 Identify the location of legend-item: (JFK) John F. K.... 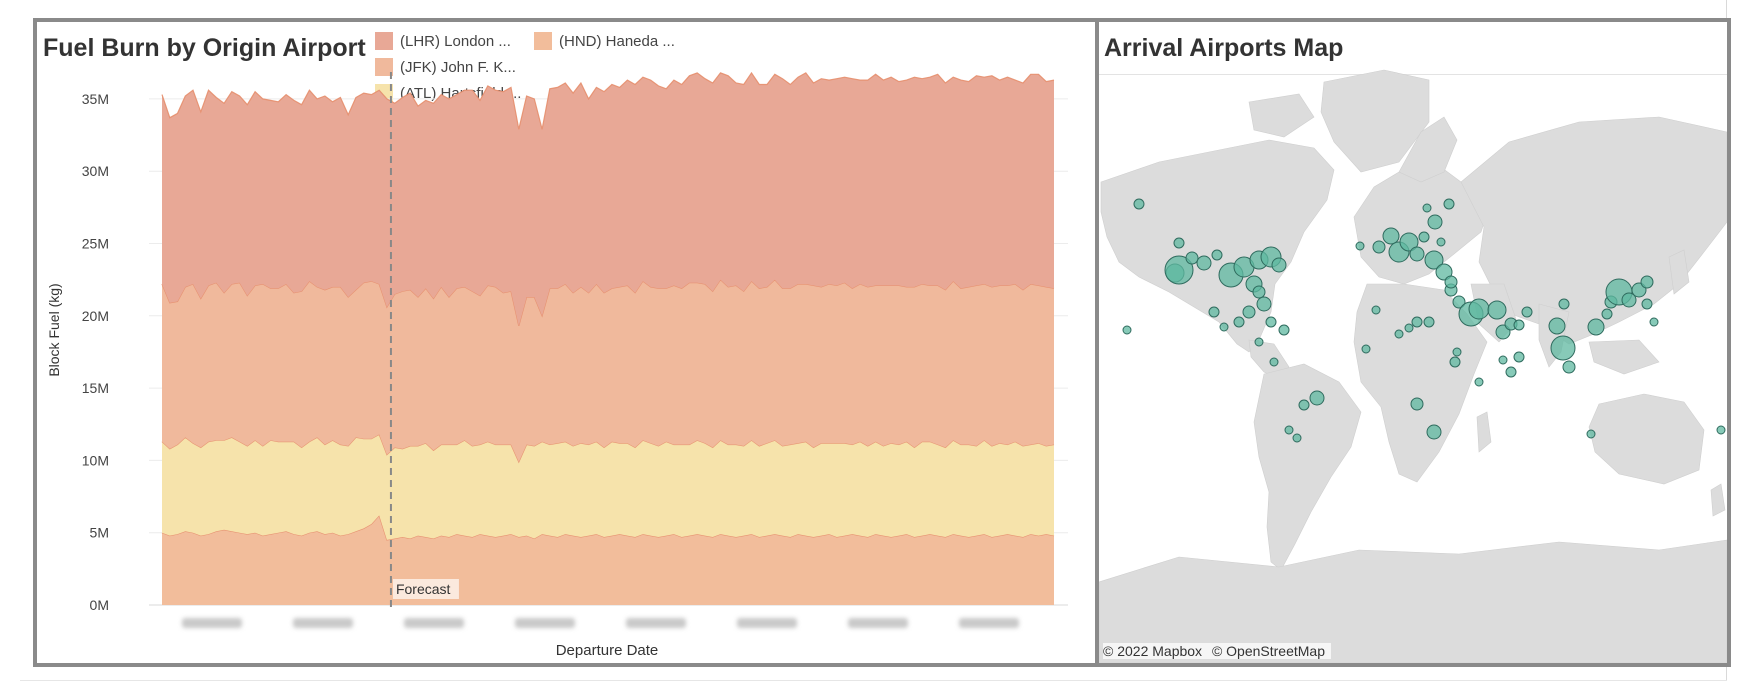
(445, 67).